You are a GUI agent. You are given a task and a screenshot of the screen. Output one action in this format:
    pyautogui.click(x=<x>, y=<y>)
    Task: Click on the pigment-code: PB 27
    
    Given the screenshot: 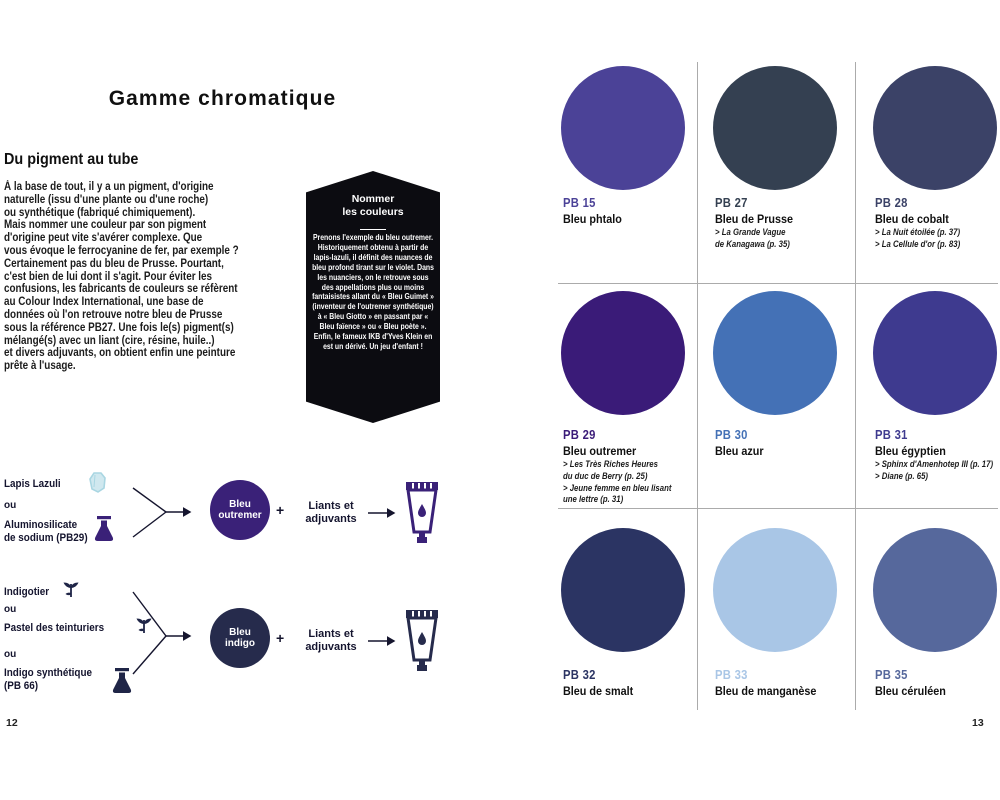 What is the action you would take?
    pyautogui.click(x=731, y=203)
    